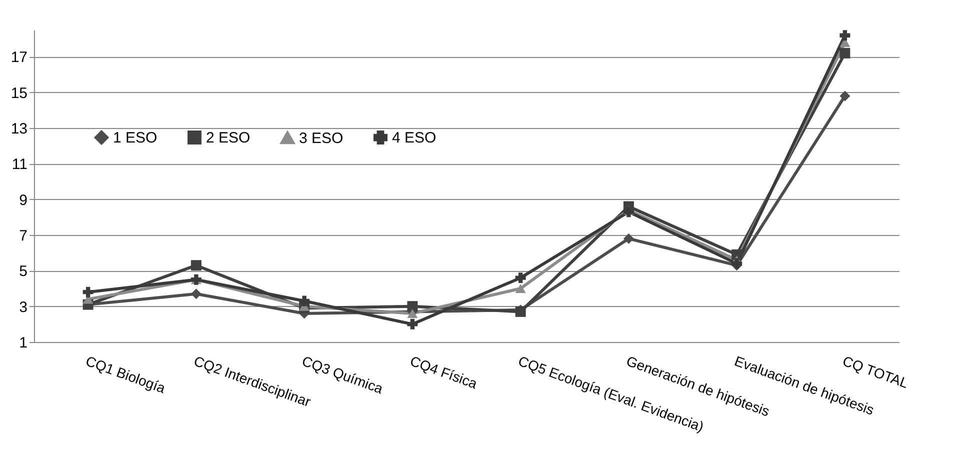  I want to click on y-tick-label: 7, so click(23, 236).